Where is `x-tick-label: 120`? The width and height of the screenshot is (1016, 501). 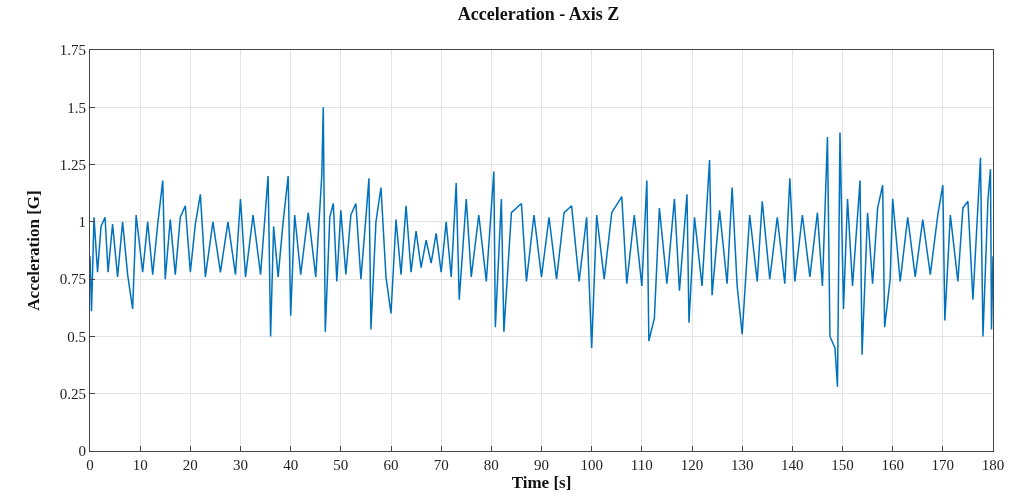
x-tick-label: 120 is located at coordinates (692, 465).